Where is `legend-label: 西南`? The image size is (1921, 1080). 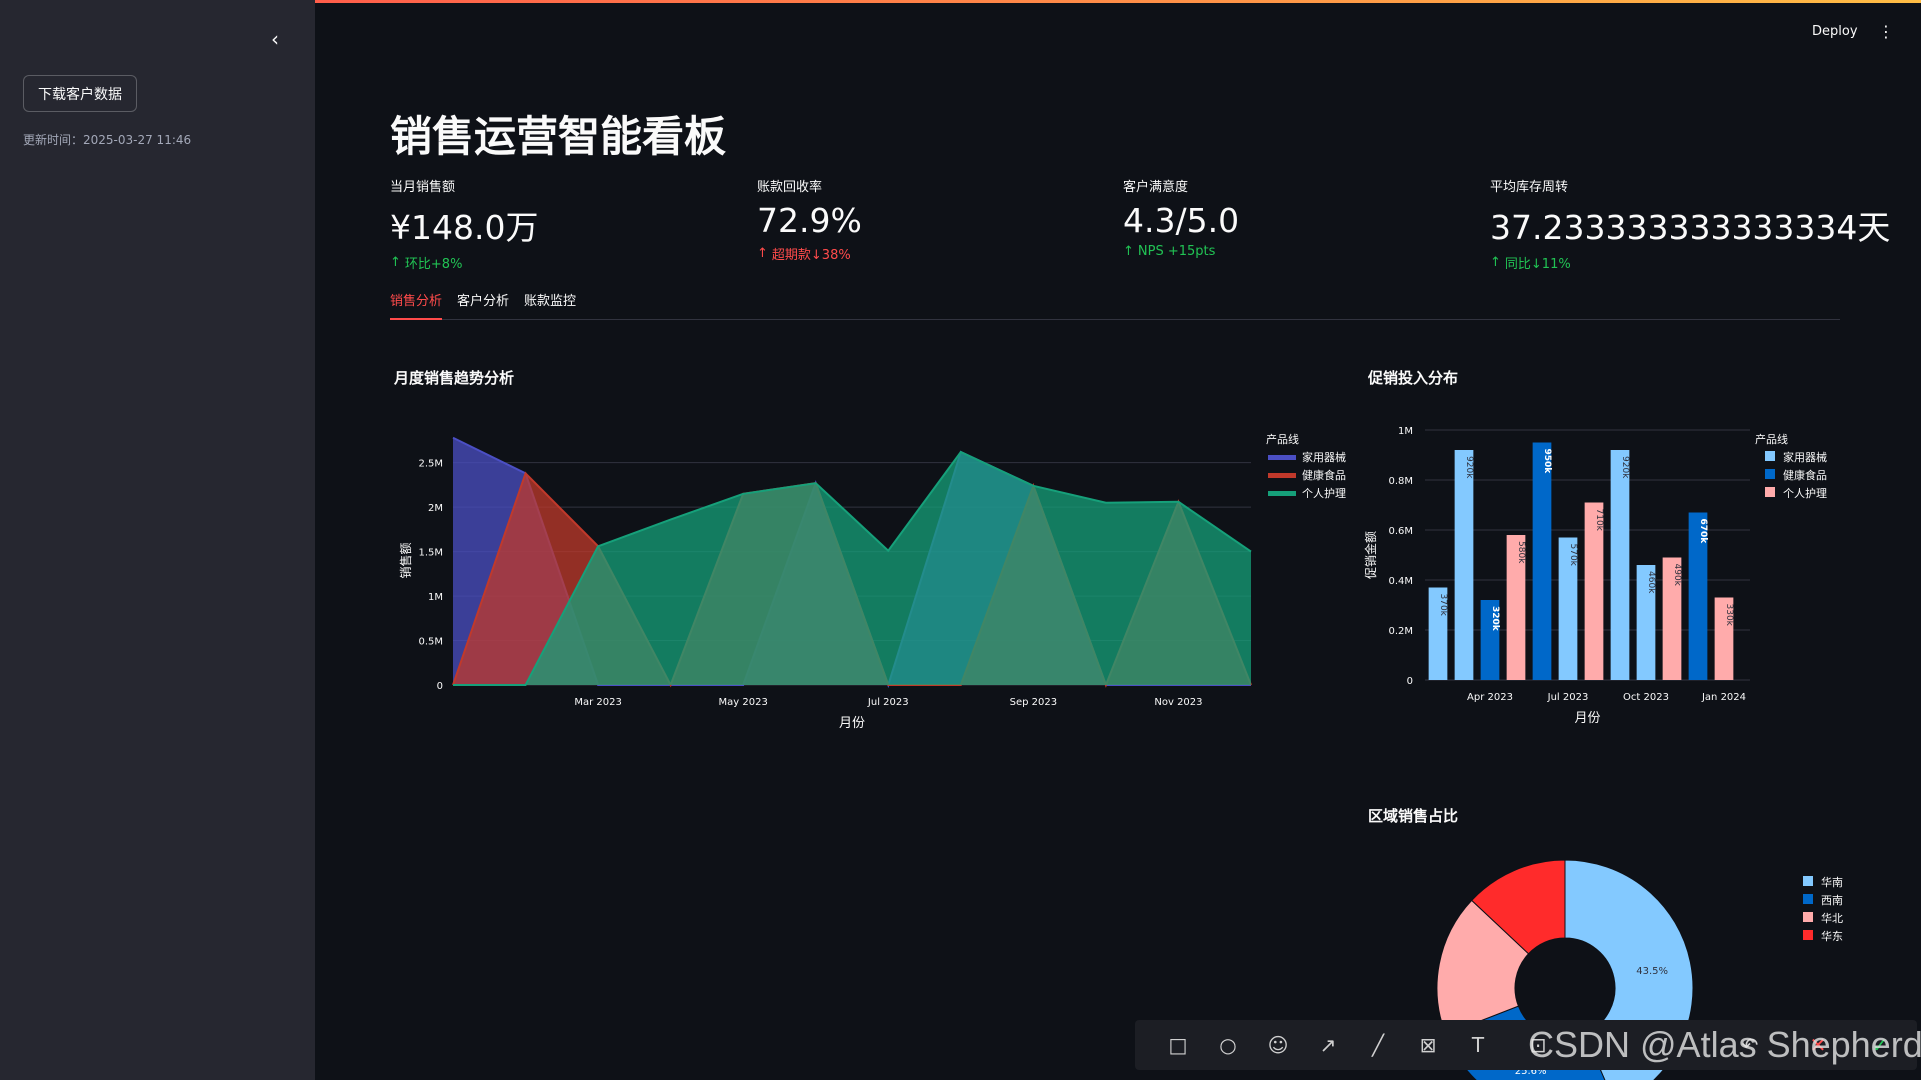 legend-label: 西南 is located at coordinates (1832, 900).